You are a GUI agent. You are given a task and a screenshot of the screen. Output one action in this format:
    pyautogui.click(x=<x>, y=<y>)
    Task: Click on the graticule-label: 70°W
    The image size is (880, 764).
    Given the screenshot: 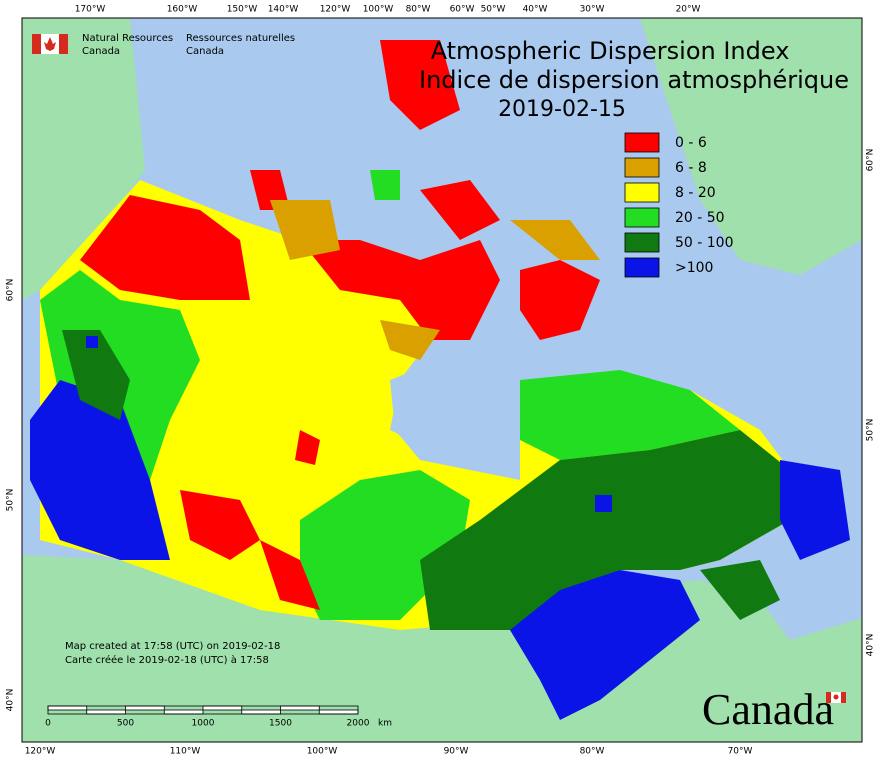 What is the action you would take?
    pyautogui.click(x=740, y=752)
    